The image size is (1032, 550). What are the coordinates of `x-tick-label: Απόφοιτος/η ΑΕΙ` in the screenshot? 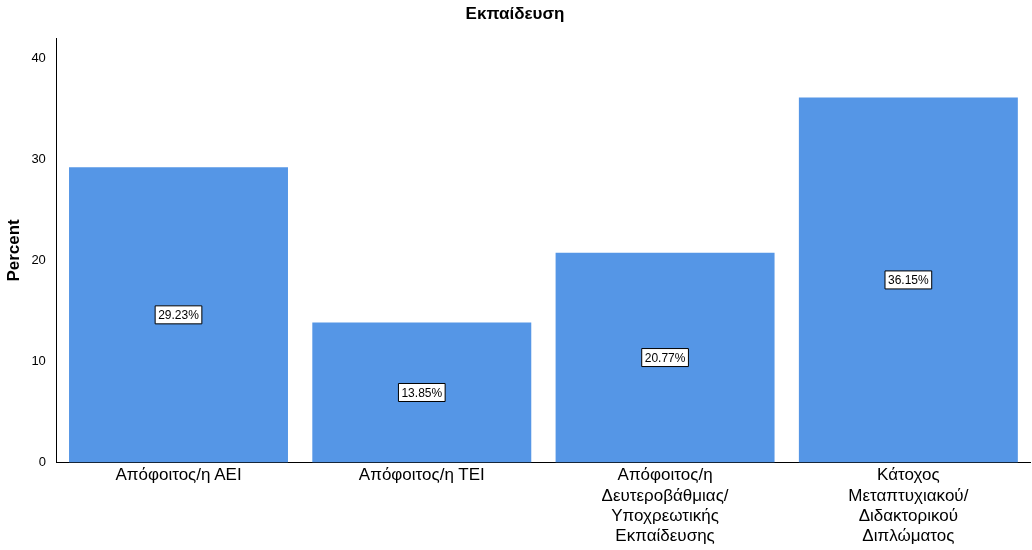 It's located at (178, 475).